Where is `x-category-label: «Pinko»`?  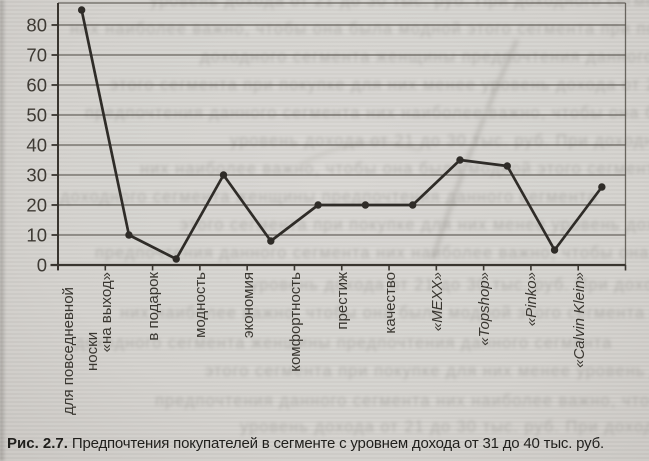
x-category-label: «Pinko» is located at coordinates (532, 299).